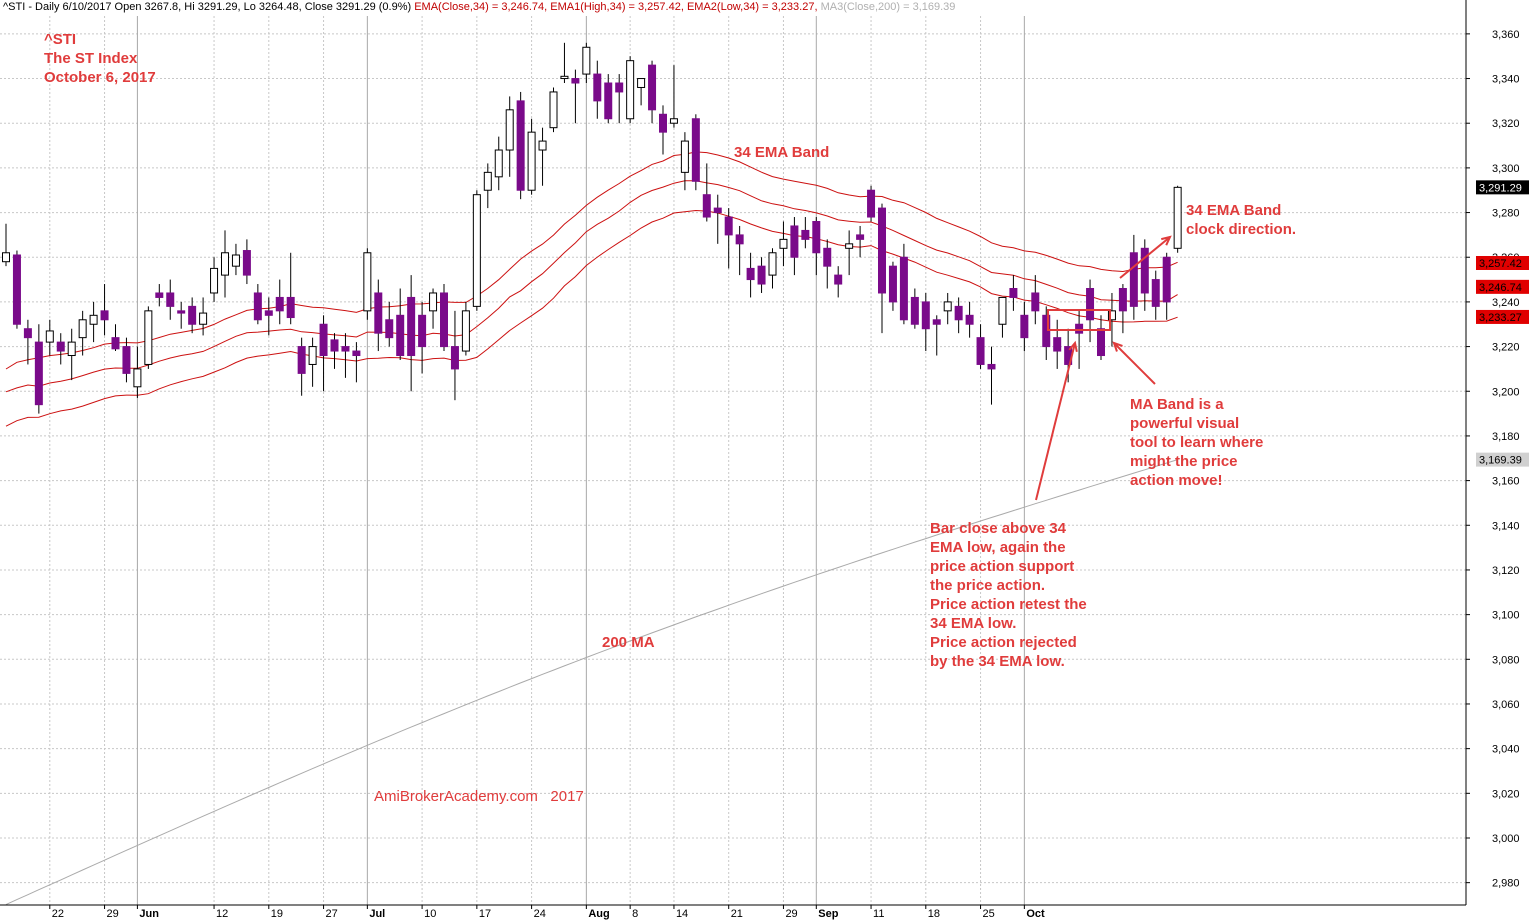 The height and width of the screenshot is (922, 1529). Describe the element at coordinates (1506, 794) in the screenshot. I see `y-tick-label: 3,020` at that location.